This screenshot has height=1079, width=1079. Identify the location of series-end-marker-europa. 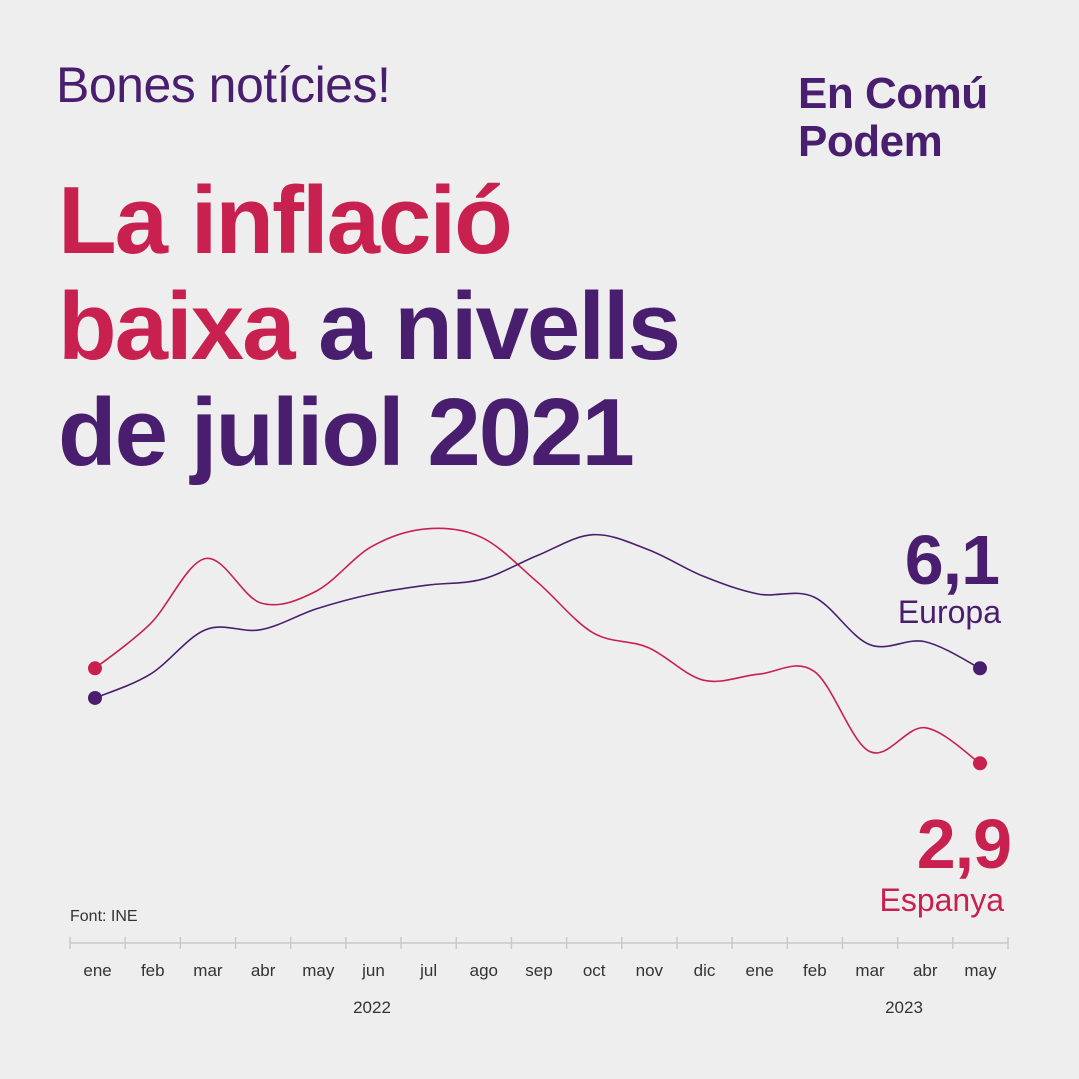
(980, 668).